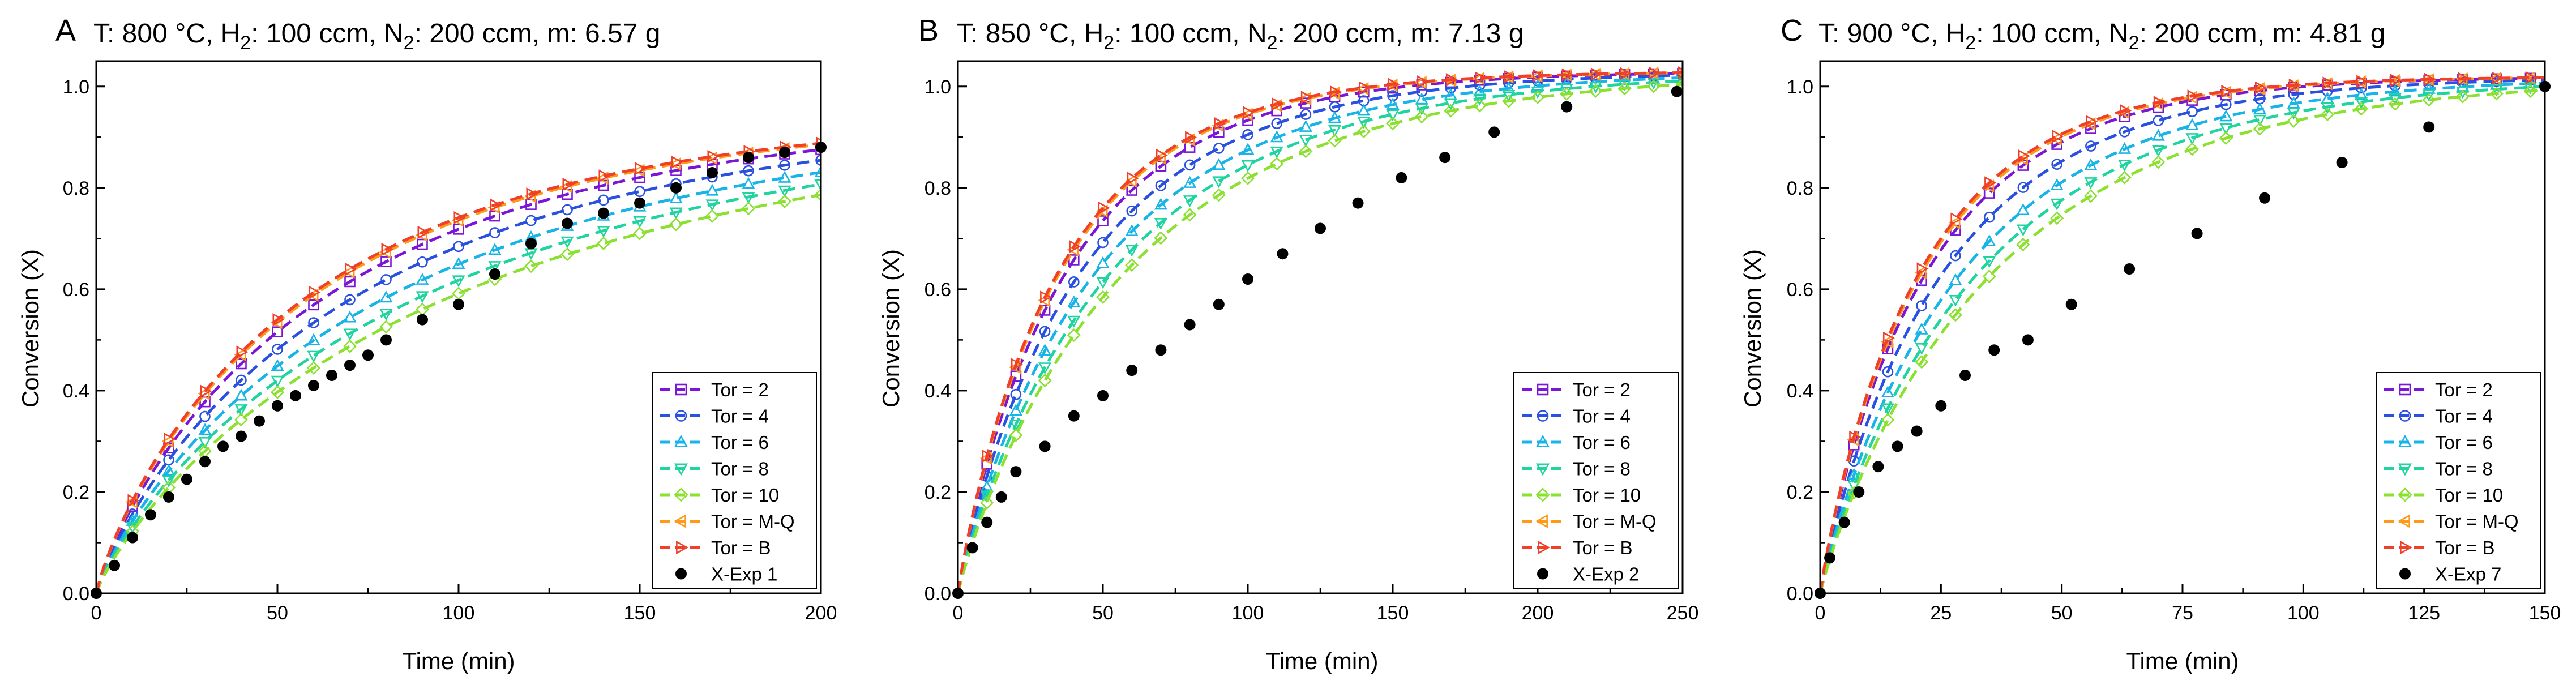  What do you see at coordinates (1607, 496) in the screenshot?
I see `legend-label: Tor = 10` at bounding box center [1607, 496].